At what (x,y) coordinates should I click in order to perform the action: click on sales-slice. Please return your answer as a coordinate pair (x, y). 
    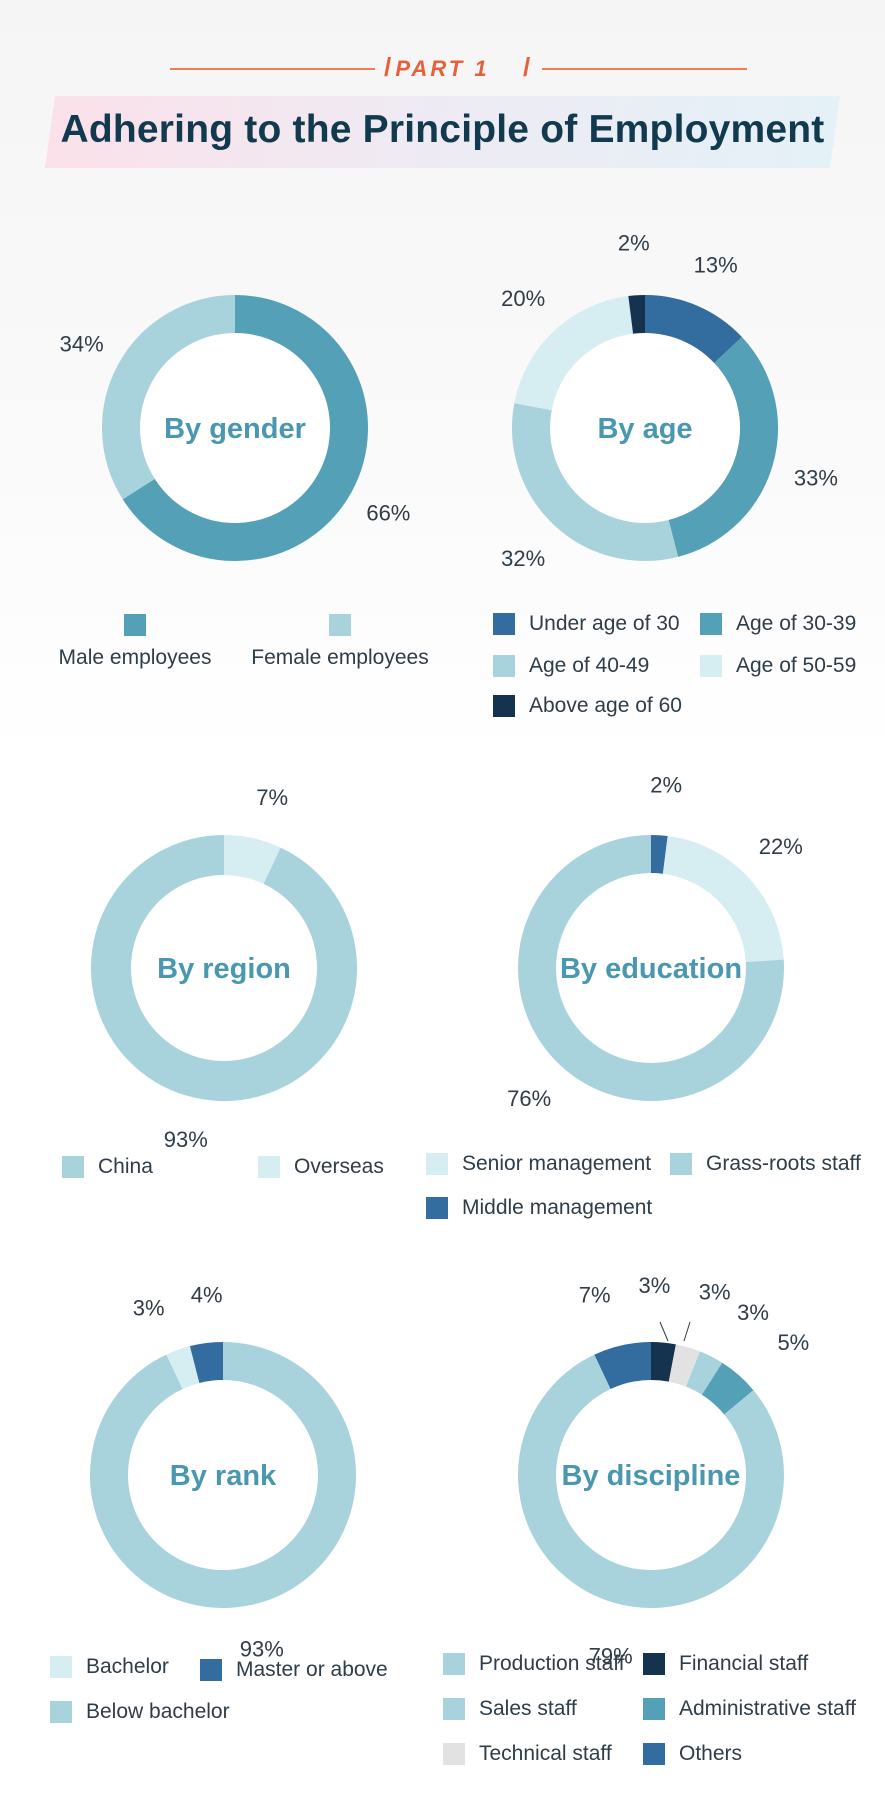
    Looking at the image, I should click on (704, 1373).